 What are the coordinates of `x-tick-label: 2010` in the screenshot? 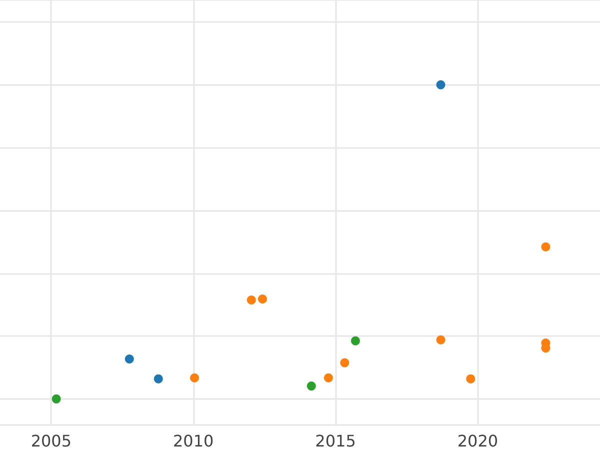 It's located at (193, 441).